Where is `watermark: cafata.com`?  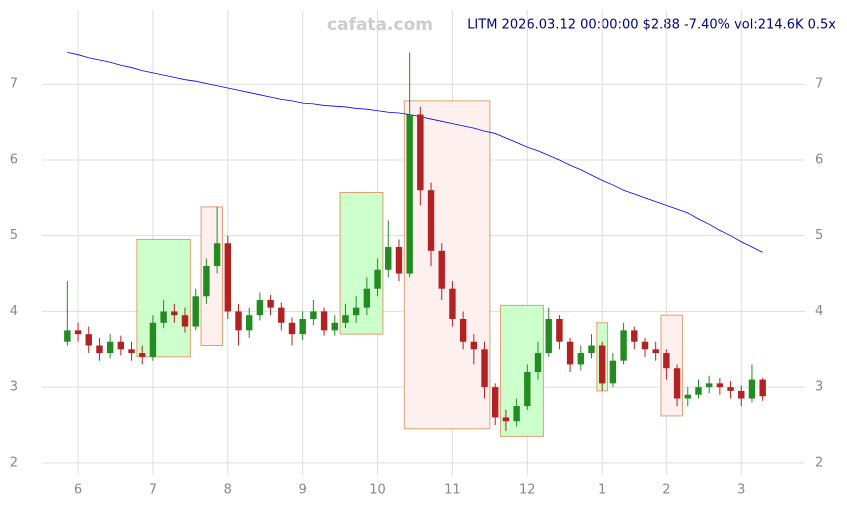 watermark: cafata.com is located at coordinates (380, 25).